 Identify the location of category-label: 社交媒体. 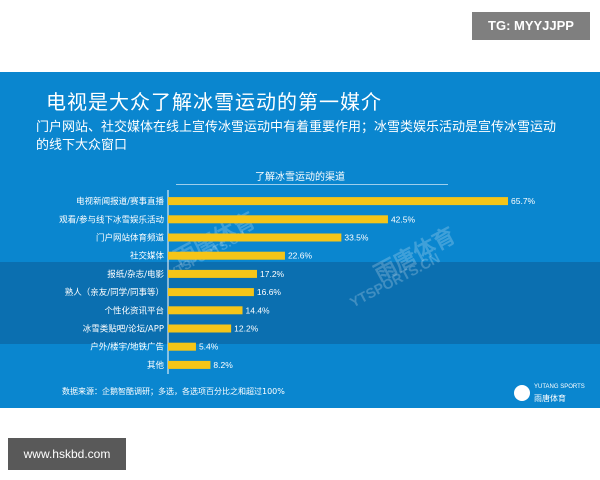
(147, 256).